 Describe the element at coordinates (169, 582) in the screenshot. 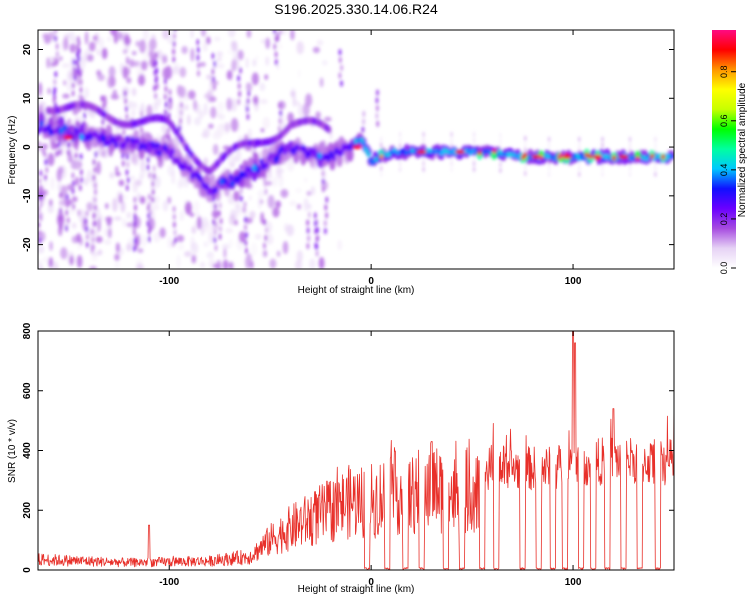

I see `x-tick-label: -100` at that location.